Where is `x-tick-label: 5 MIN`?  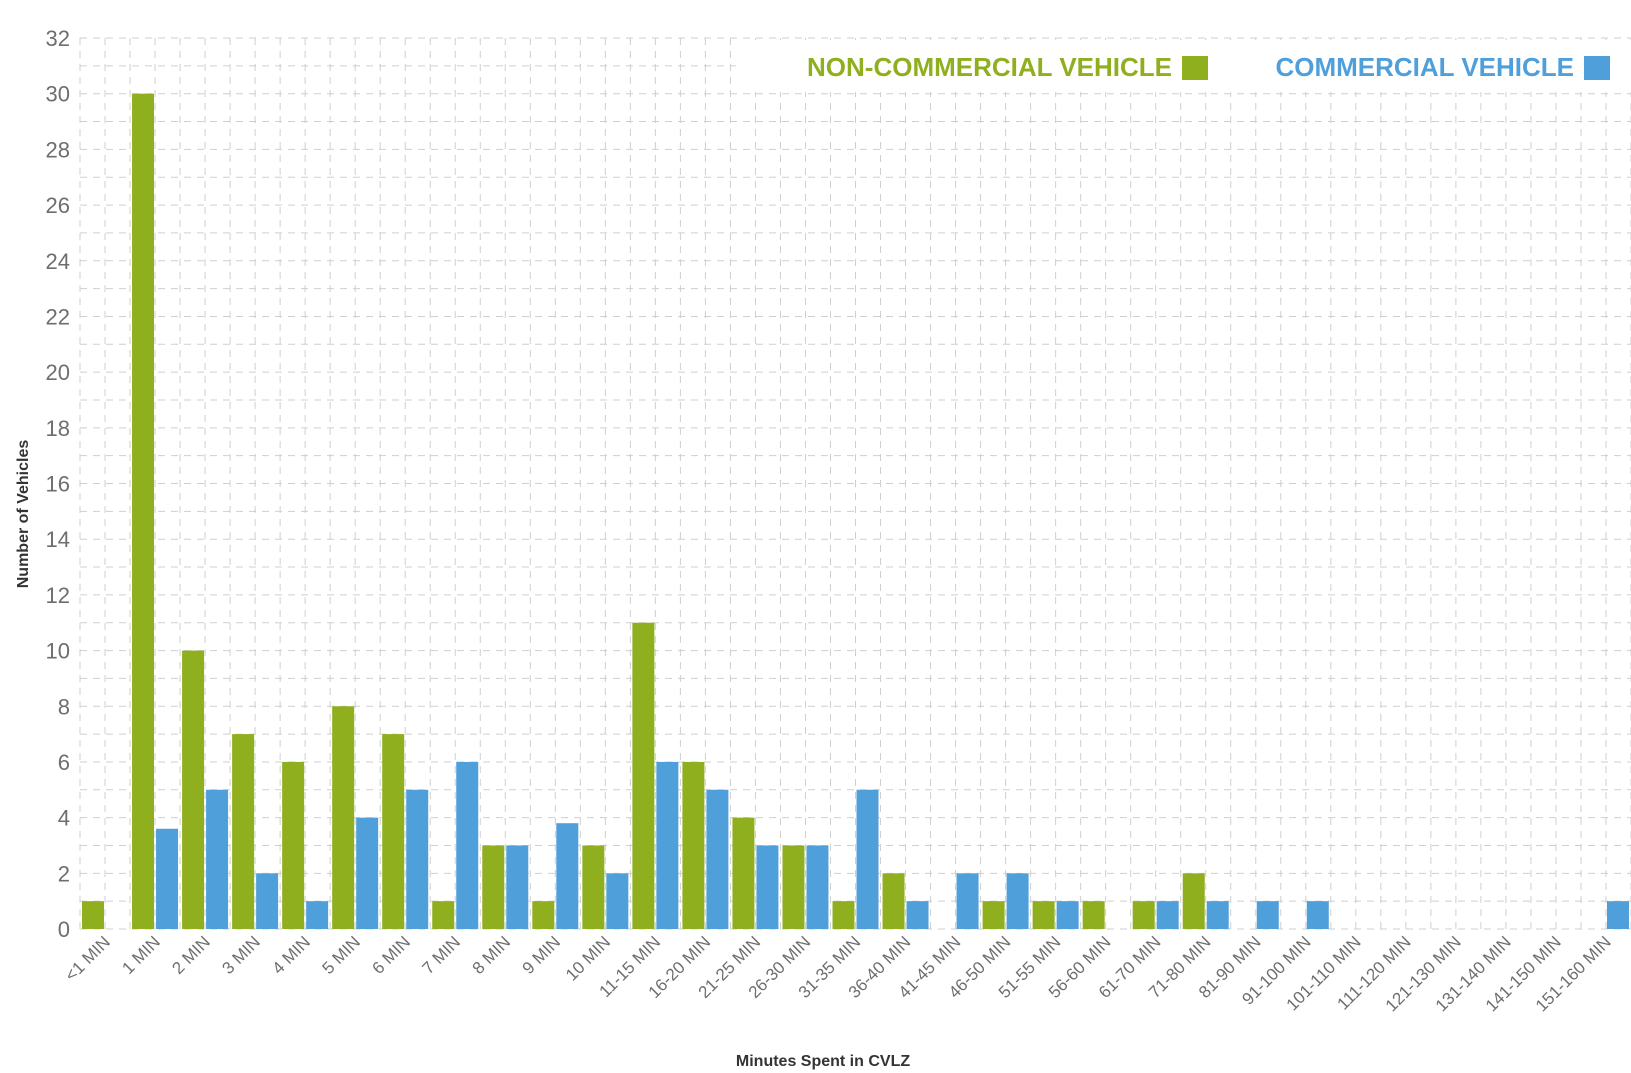
x-tick-label: 5 MIN is located at coordinates (341, 954).